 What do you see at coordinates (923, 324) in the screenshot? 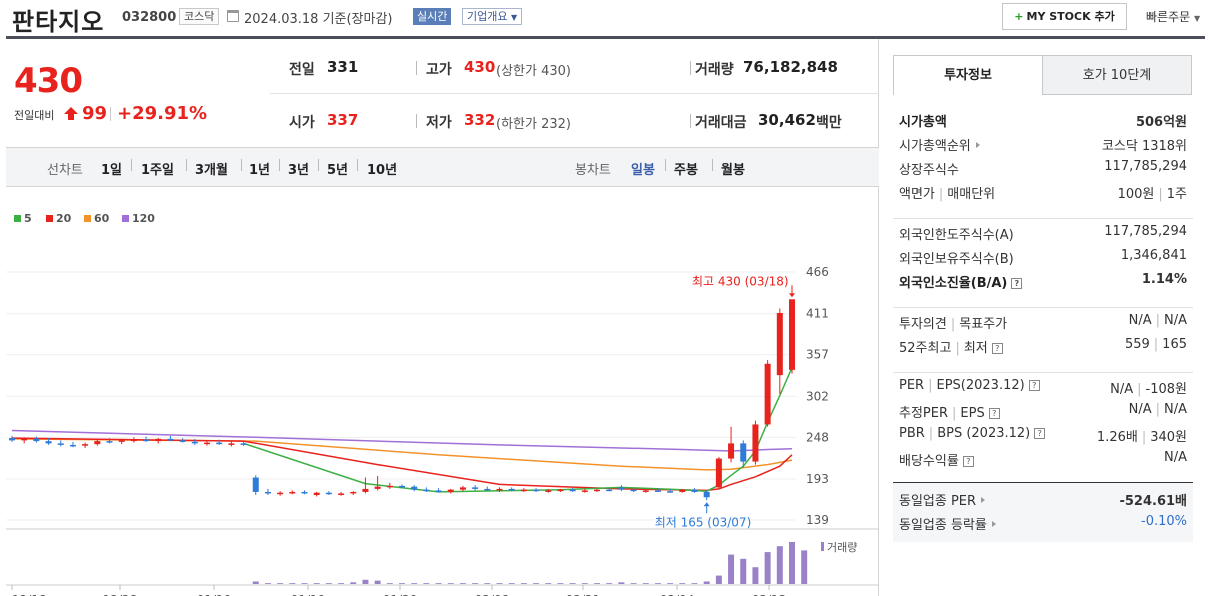
I see `info-key-text: 투자의견` at bounding box center [923, 324].